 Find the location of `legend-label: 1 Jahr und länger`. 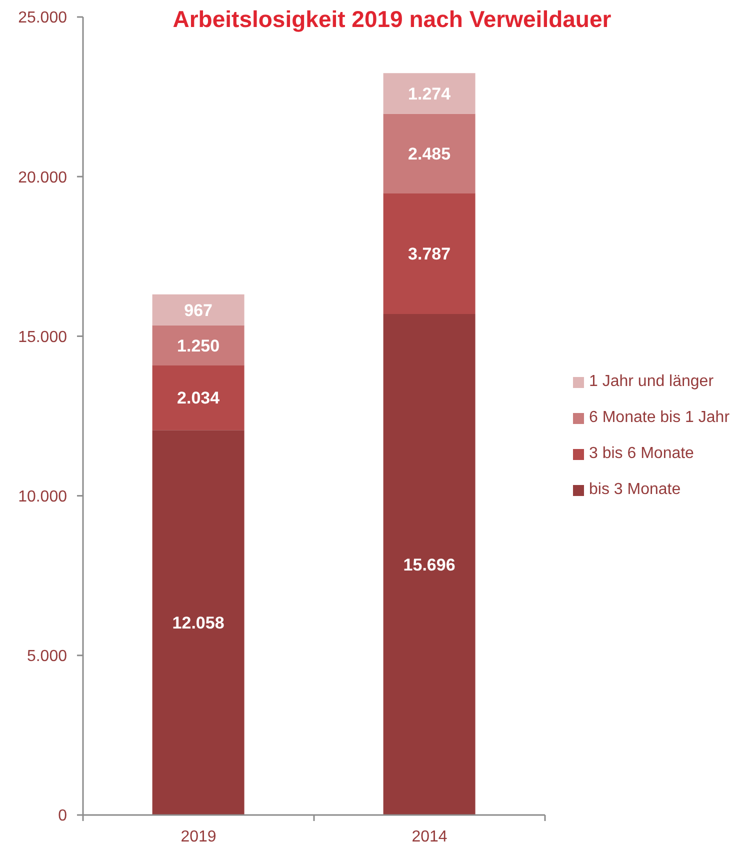

legend-label: 1 Jahr und länger is located at coordinates (651, 382).